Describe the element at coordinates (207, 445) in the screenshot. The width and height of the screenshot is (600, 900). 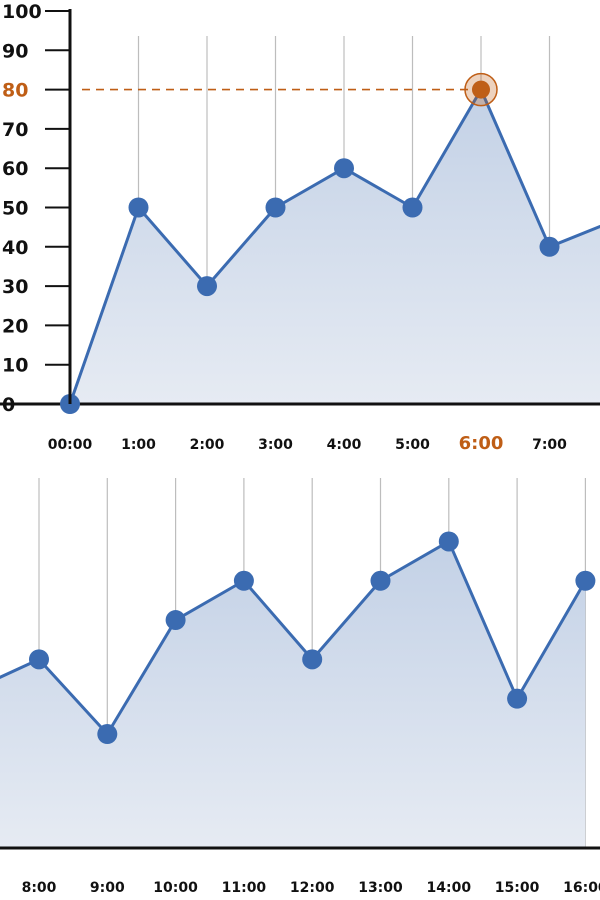
I see `x-tick-label: 2:00` at that location.